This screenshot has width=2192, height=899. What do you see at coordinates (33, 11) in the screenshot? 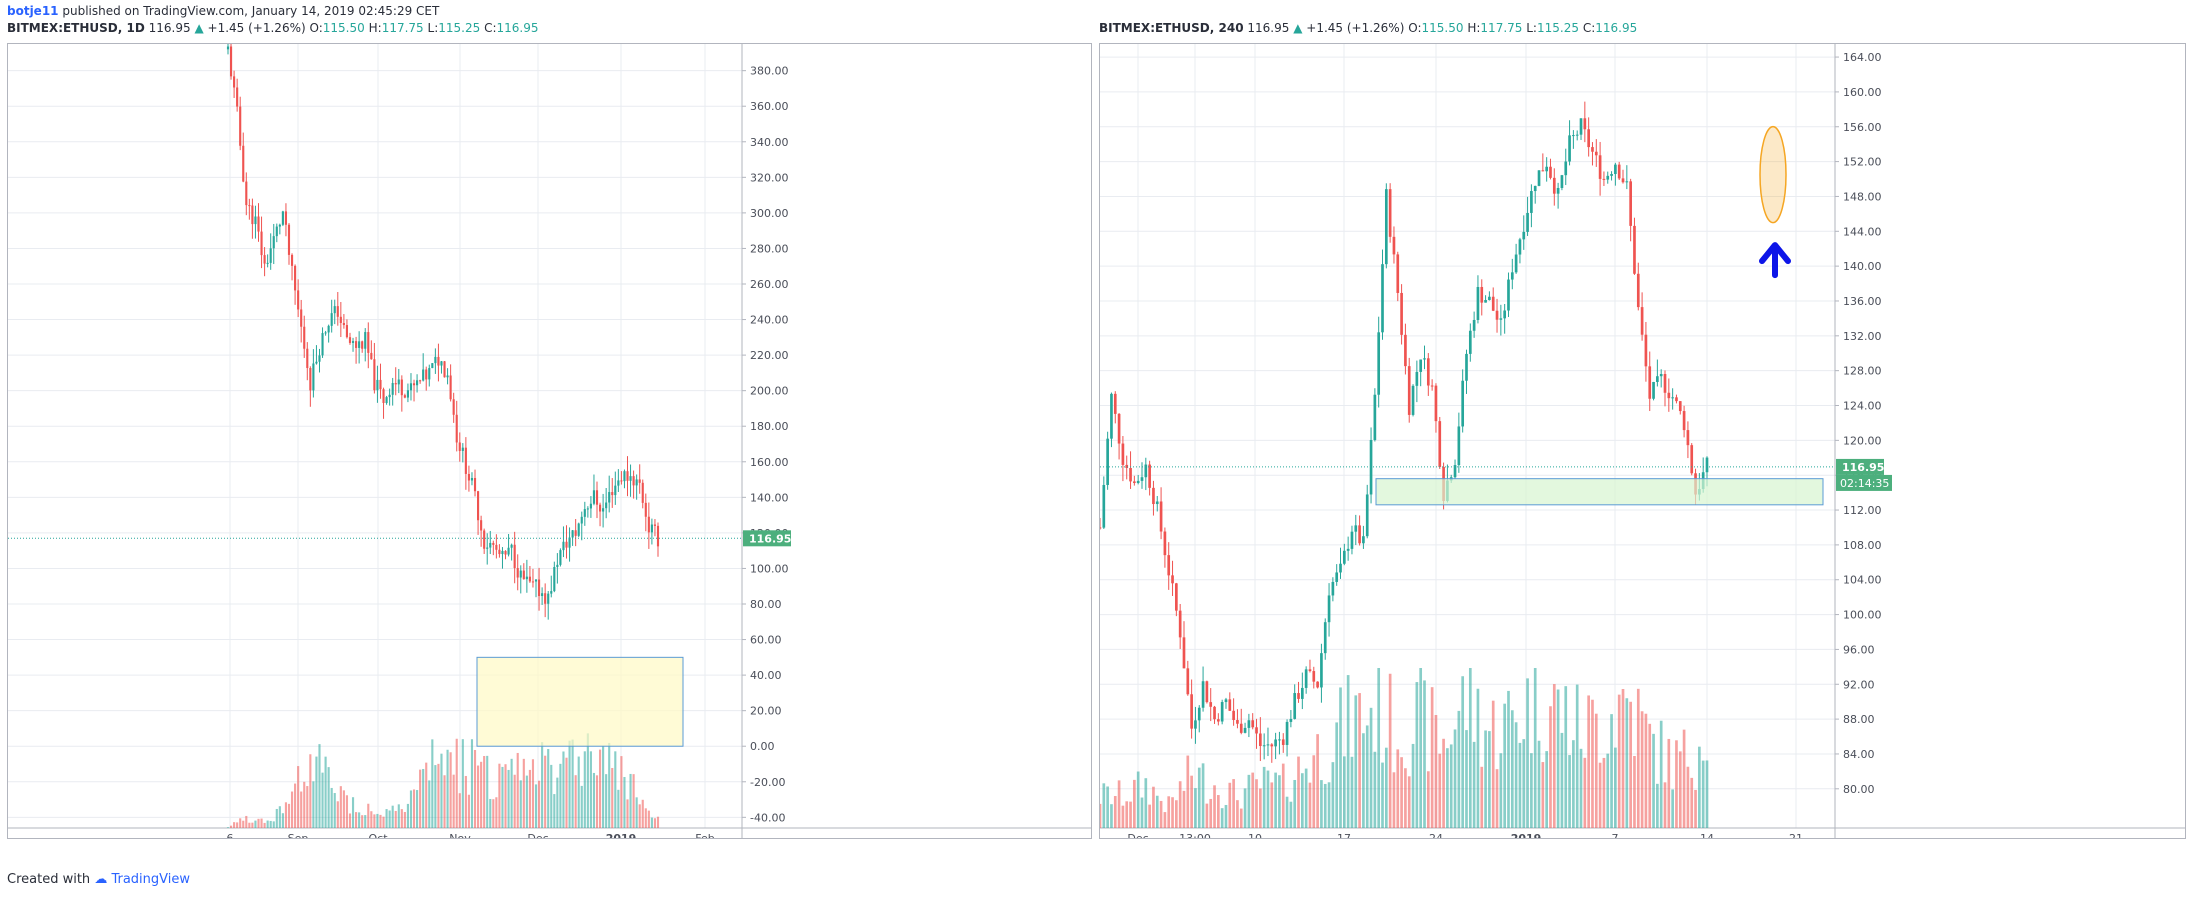
I see `author-name: botje11` at bounding box center [33, 11].